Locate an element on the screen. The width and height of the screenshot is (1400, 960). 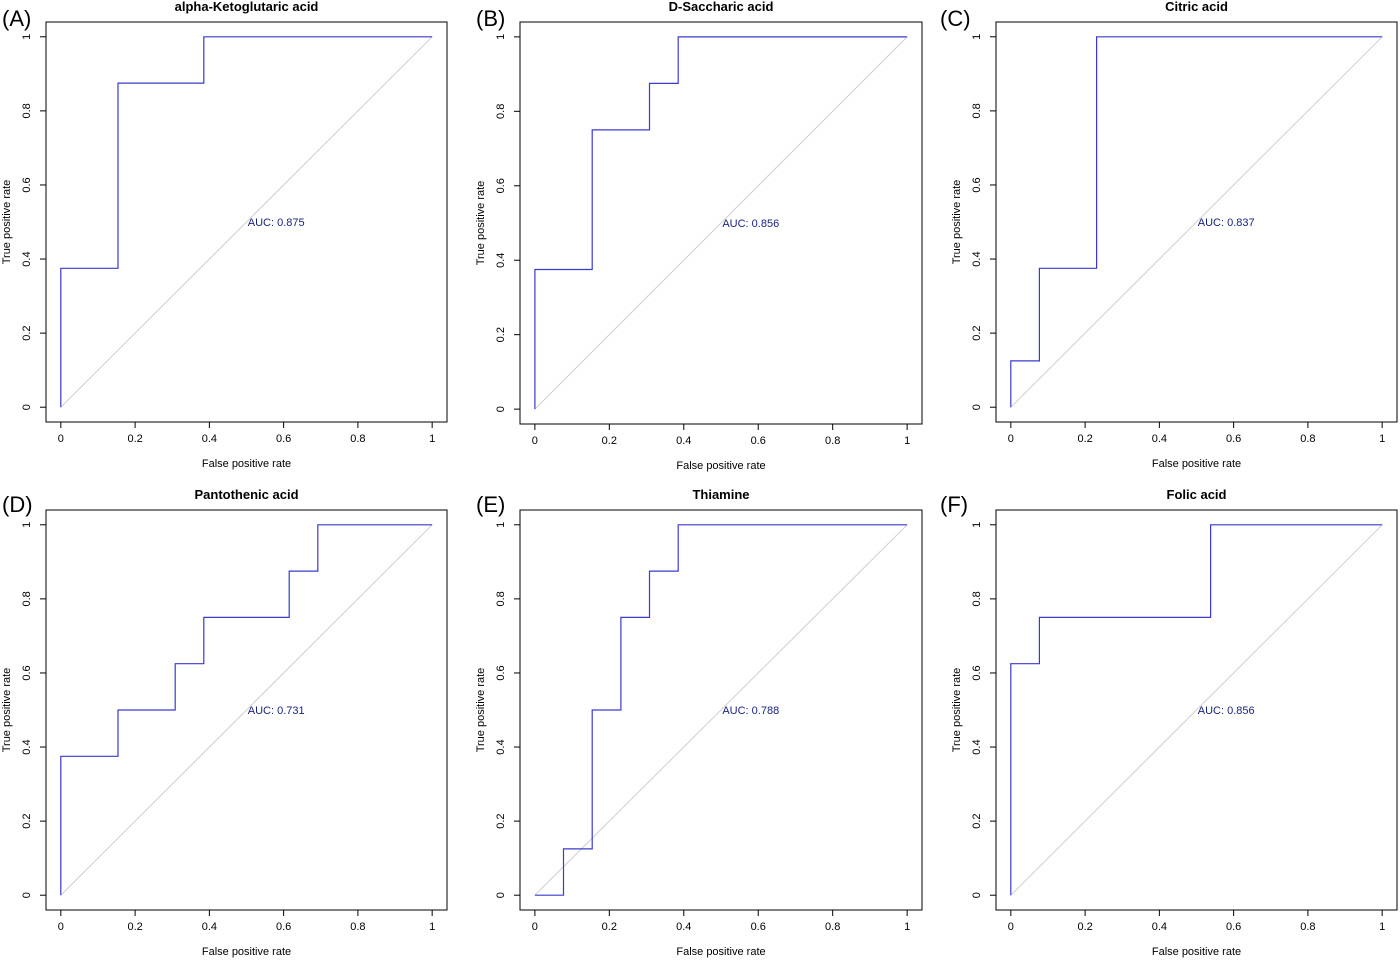
auc-annotation: AUC: 0.731 is located at coordinates (276, 711).